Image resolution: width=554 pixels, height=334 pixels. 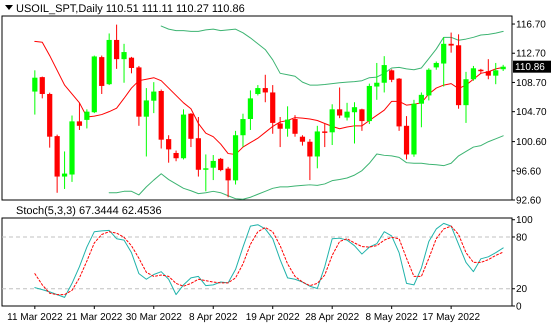 What do you see at coordinates (154, 317) in the screenshot?
I see `x-tick-label: 30 Mar 2022` at bounding box center [154, 317].